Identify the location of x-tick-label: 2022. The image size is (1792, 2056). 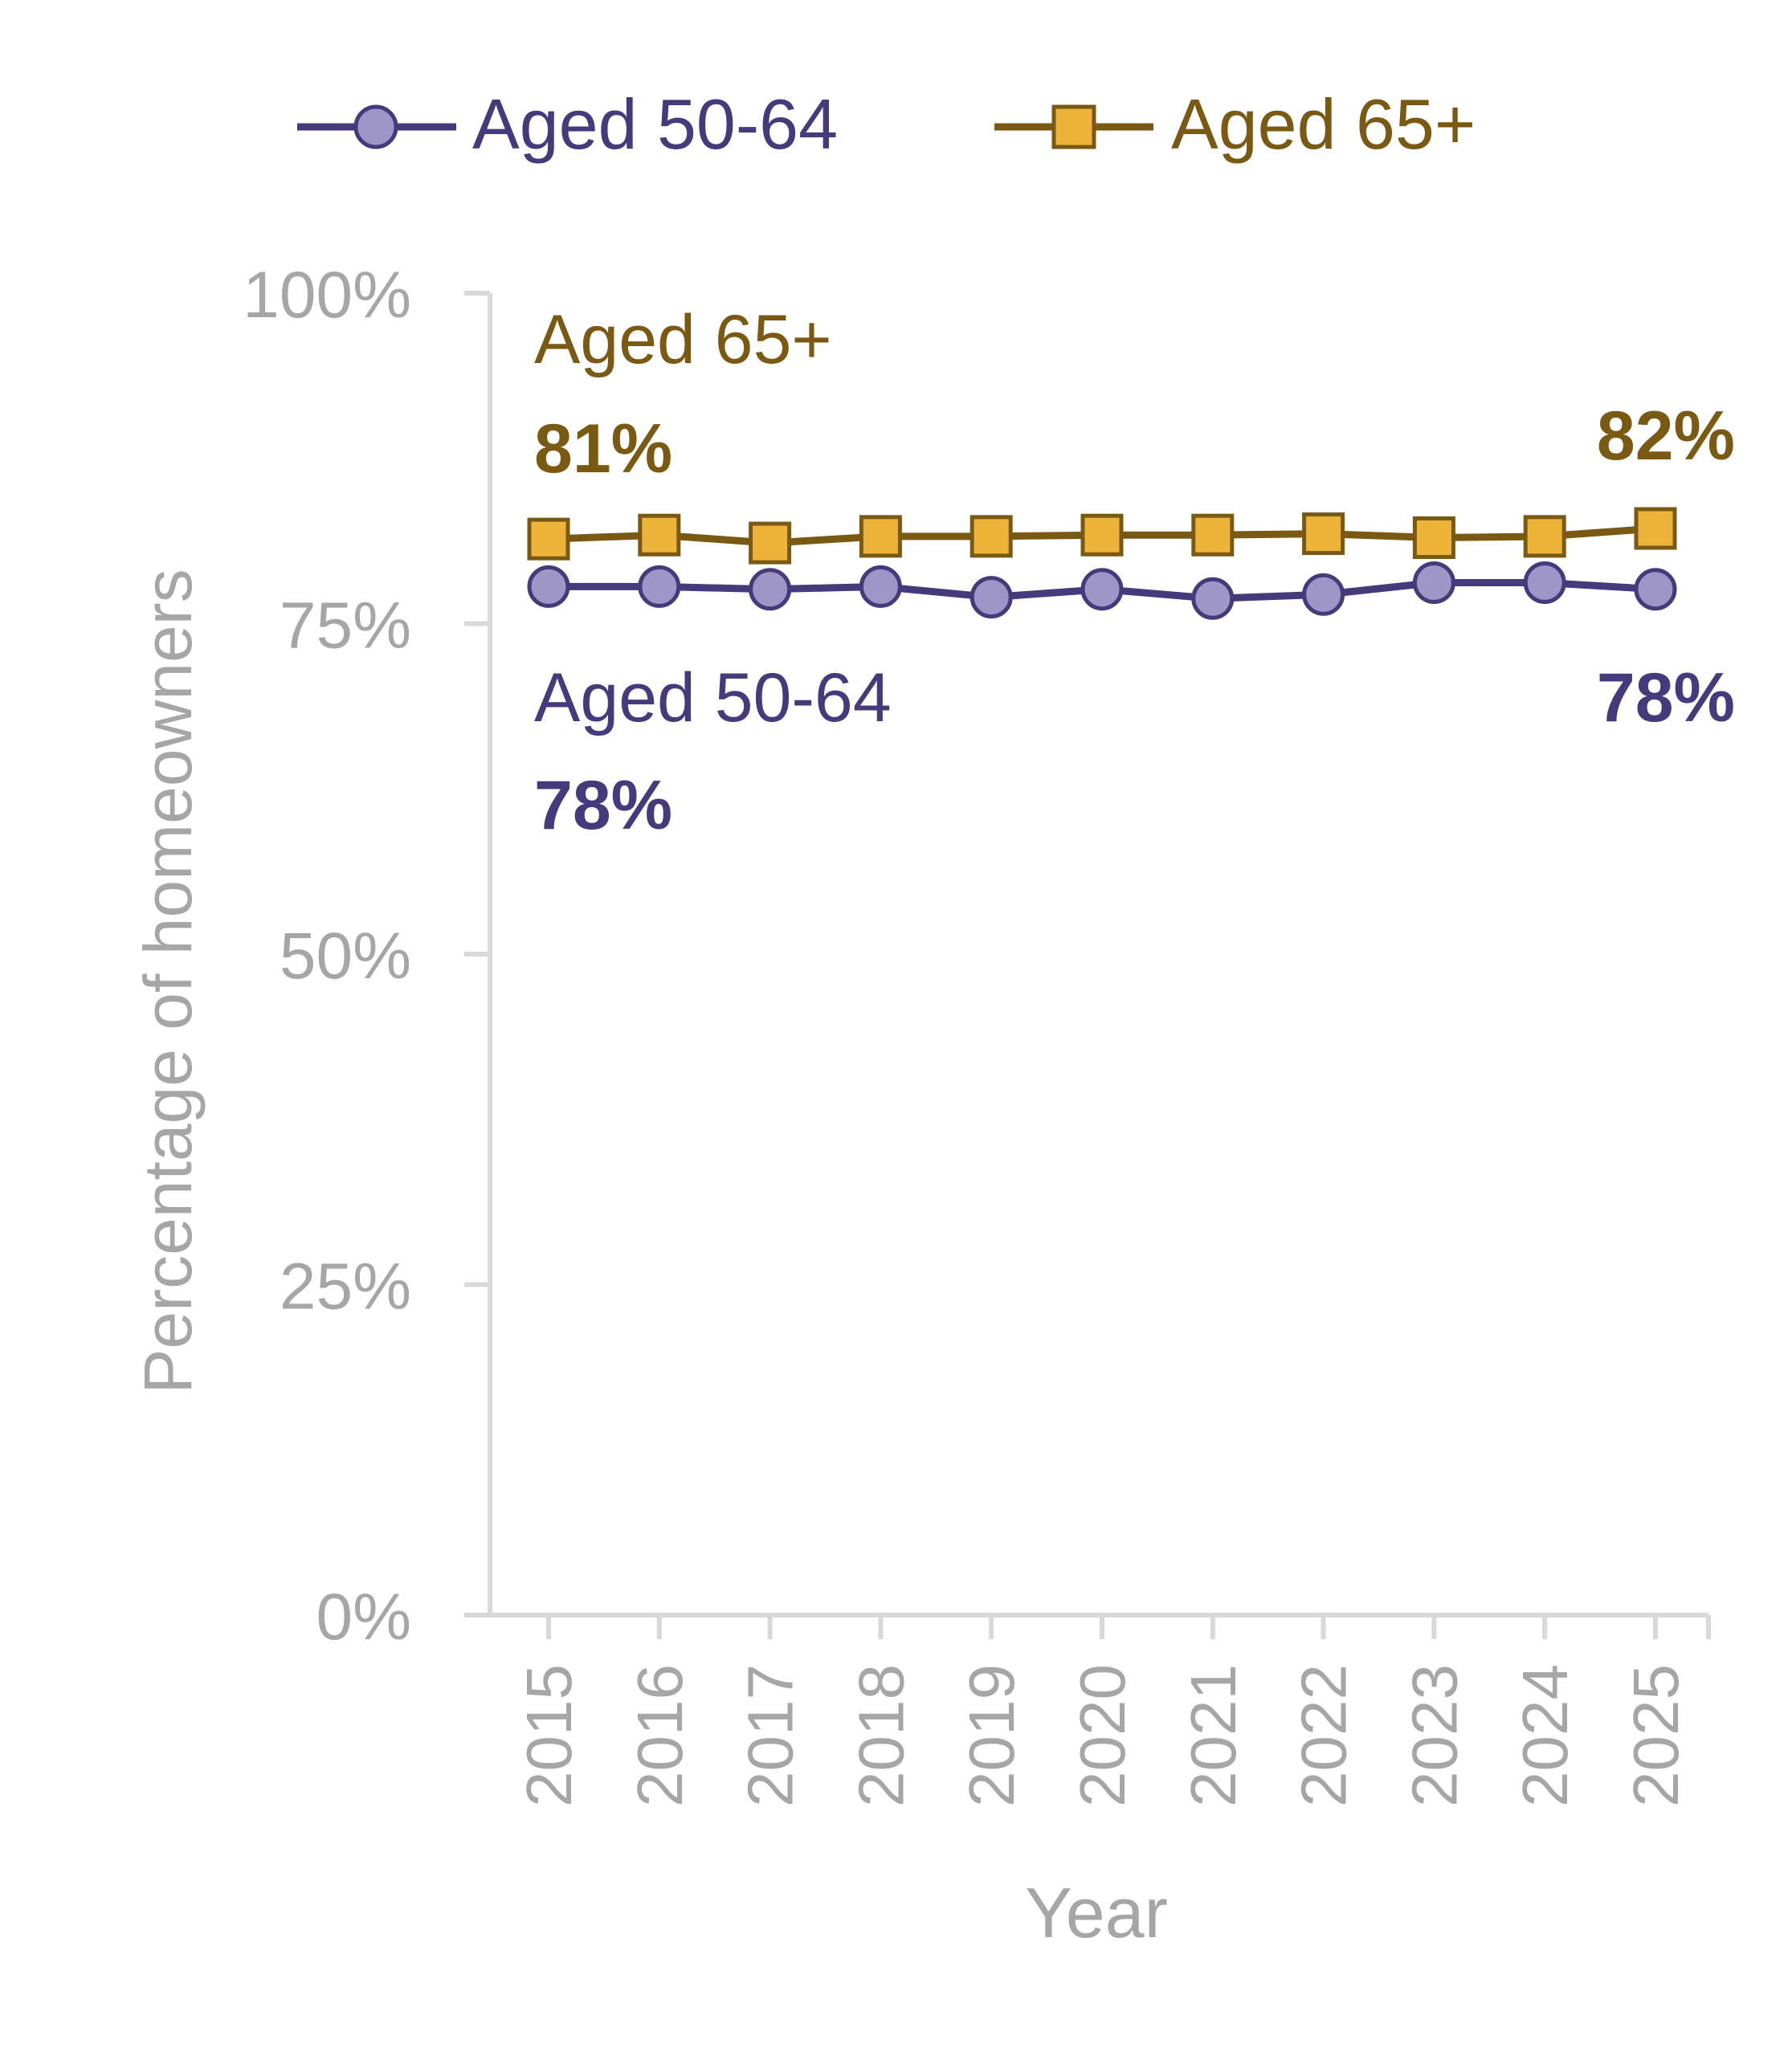
(1324, 1735).